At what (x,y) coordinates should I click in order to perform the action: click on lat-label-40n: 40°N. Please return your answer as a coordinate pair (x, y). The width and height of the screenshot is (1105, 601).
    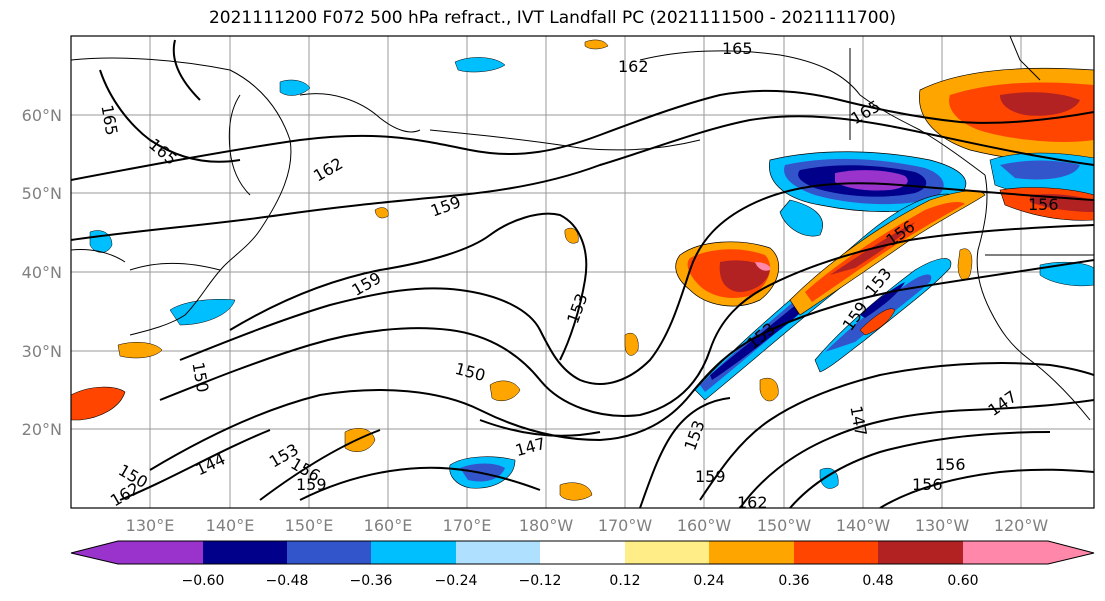
    Looking at the image, I should click on (42, 272).